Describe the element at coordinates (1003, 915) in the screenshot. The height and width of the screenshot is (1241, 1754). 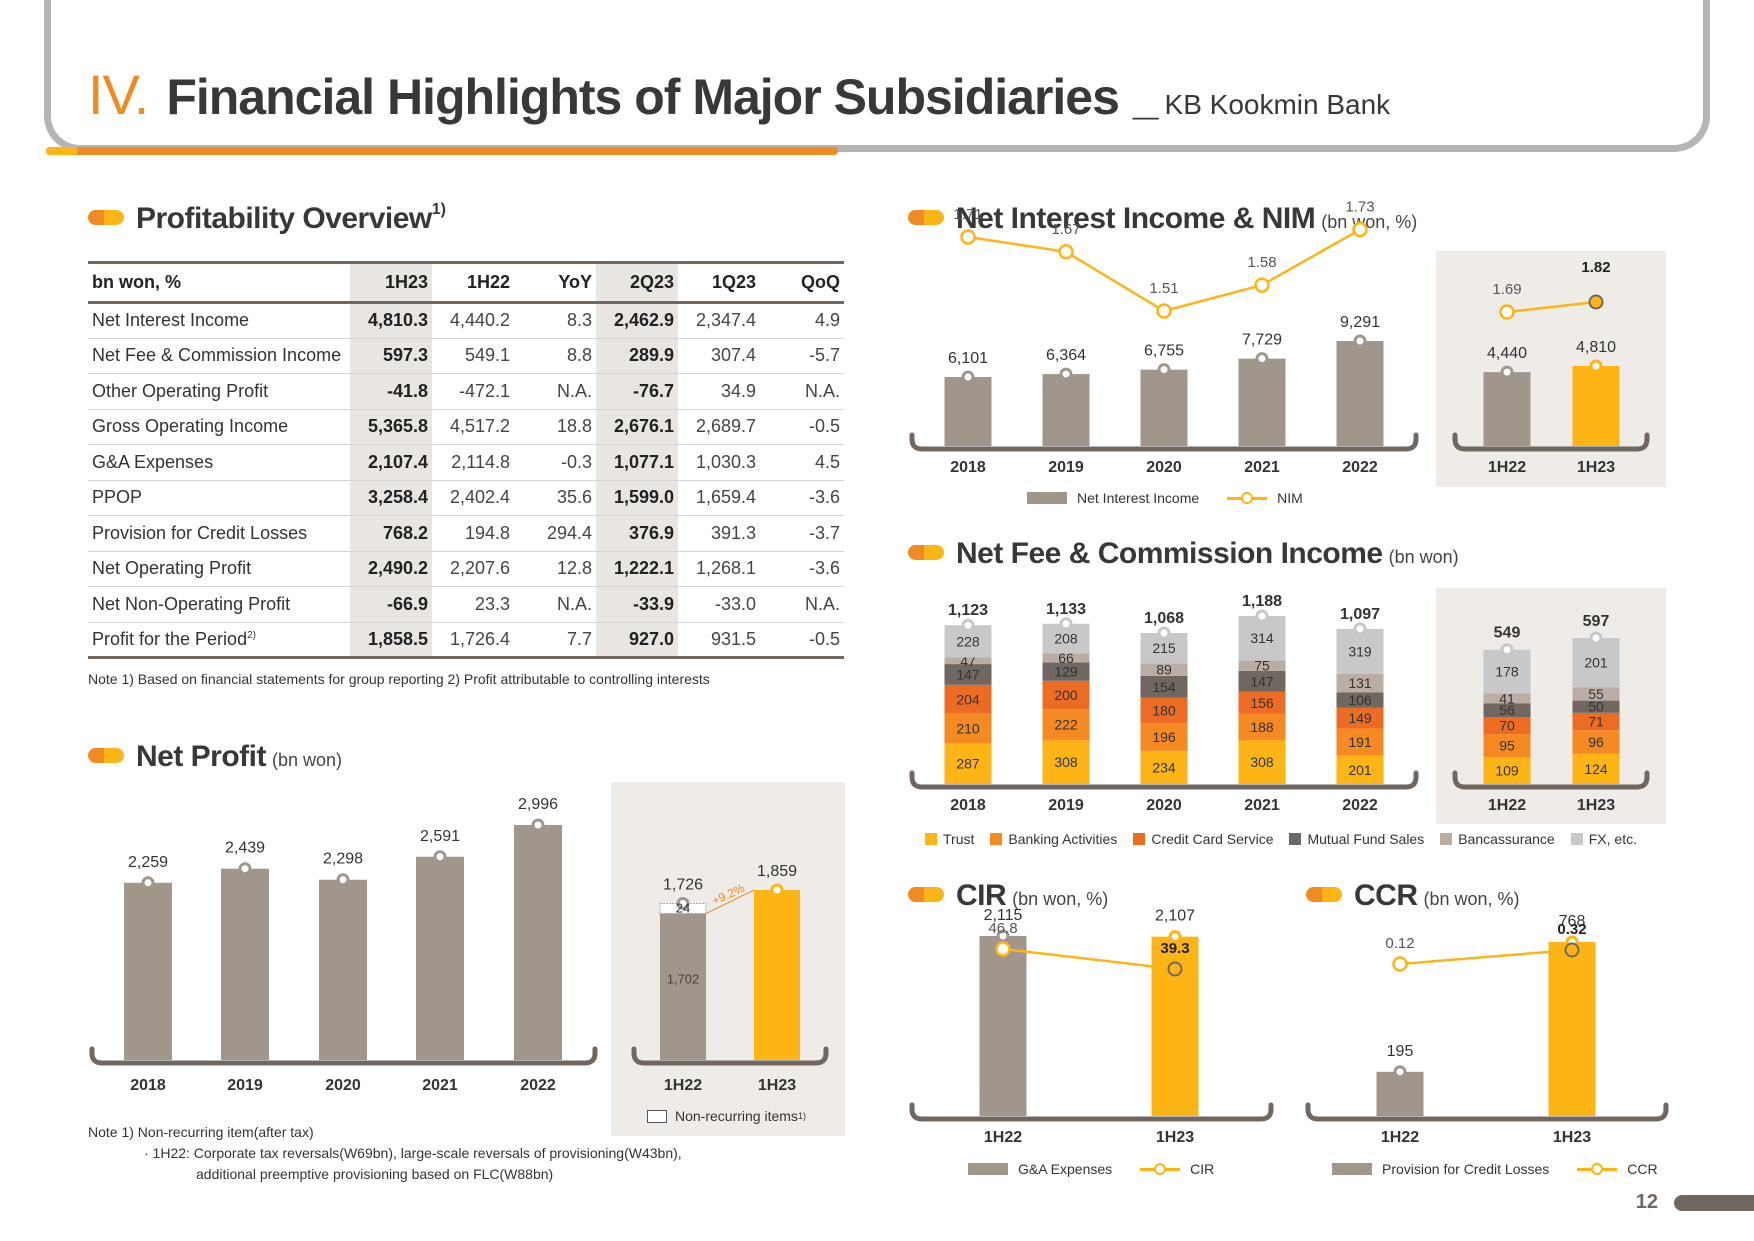
I see `value-label: 2,115` at that location.